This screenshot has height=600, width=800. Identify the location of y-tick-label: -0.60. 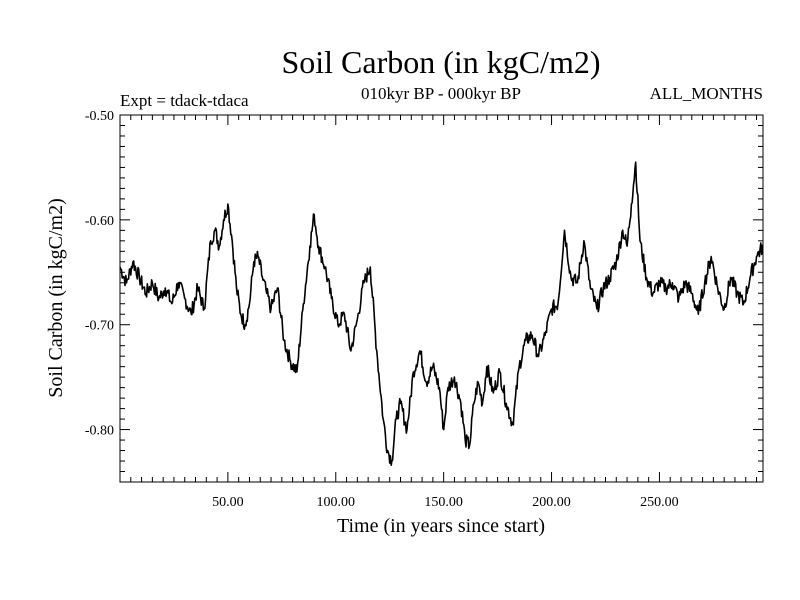
(99, 221).